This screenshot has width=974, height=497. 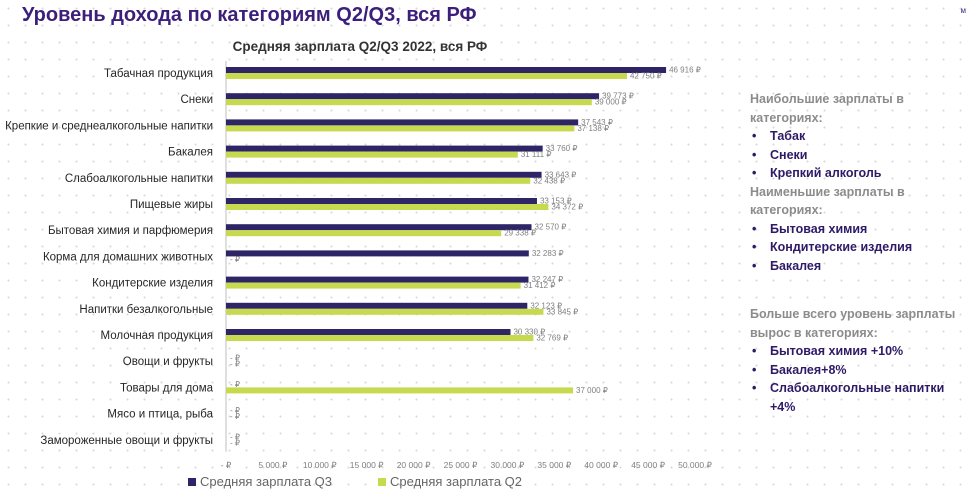 I want to click on data-label-q3: 46 916 ₽, so click(x=685, y=70).